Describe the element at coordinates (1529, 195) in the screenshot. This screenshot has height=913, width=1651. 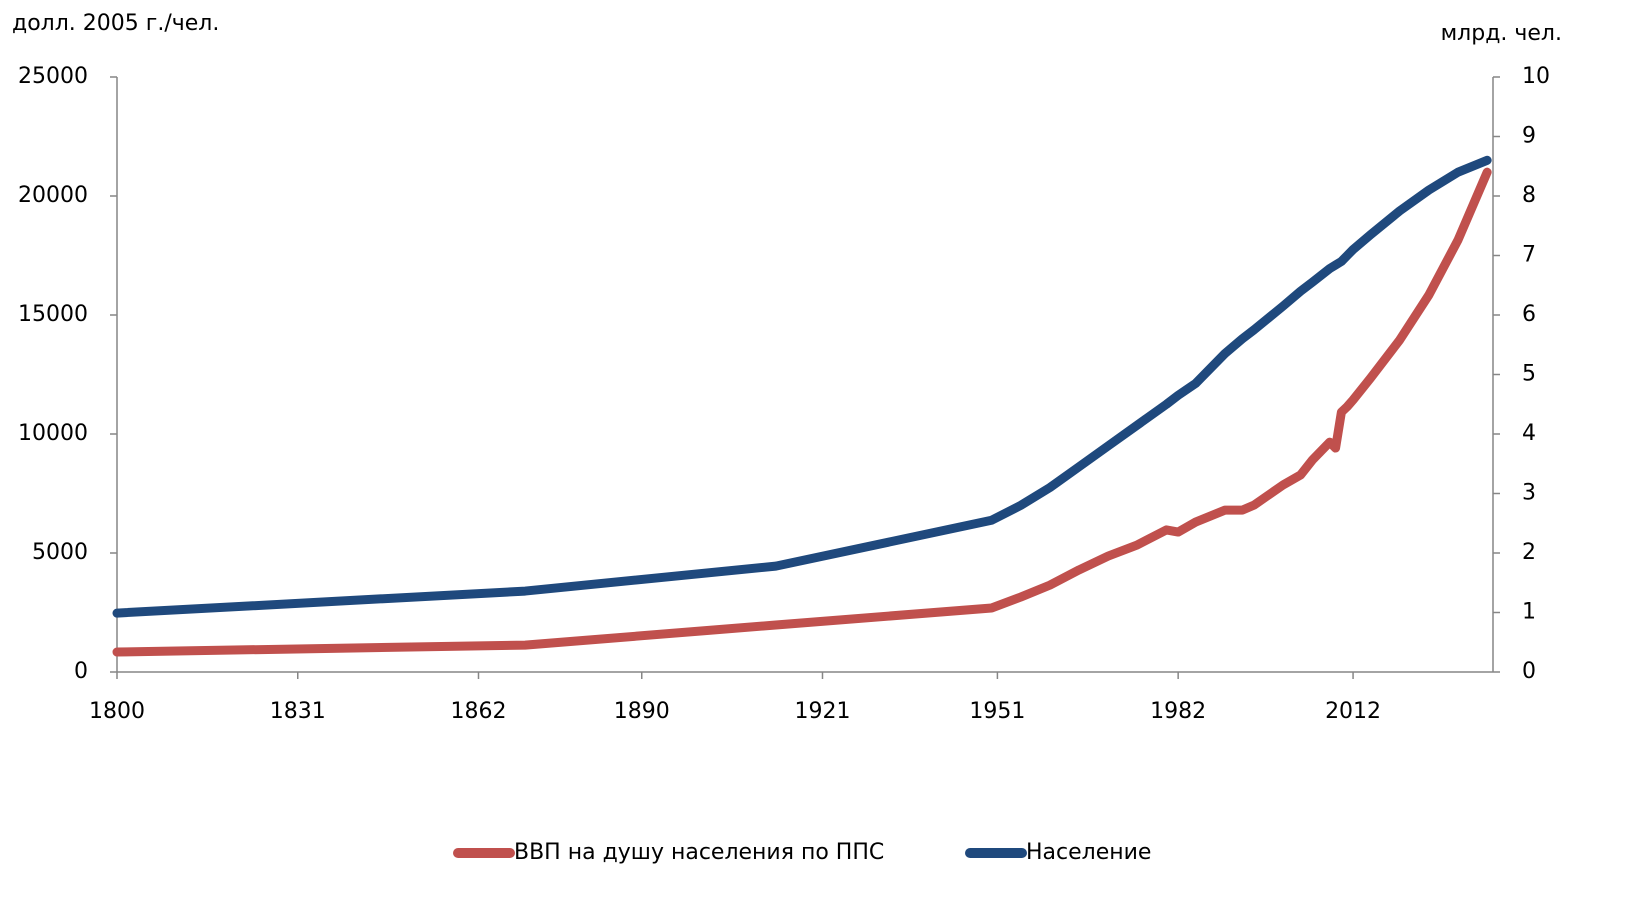
I see `y2-tick-label: 8` at that location.